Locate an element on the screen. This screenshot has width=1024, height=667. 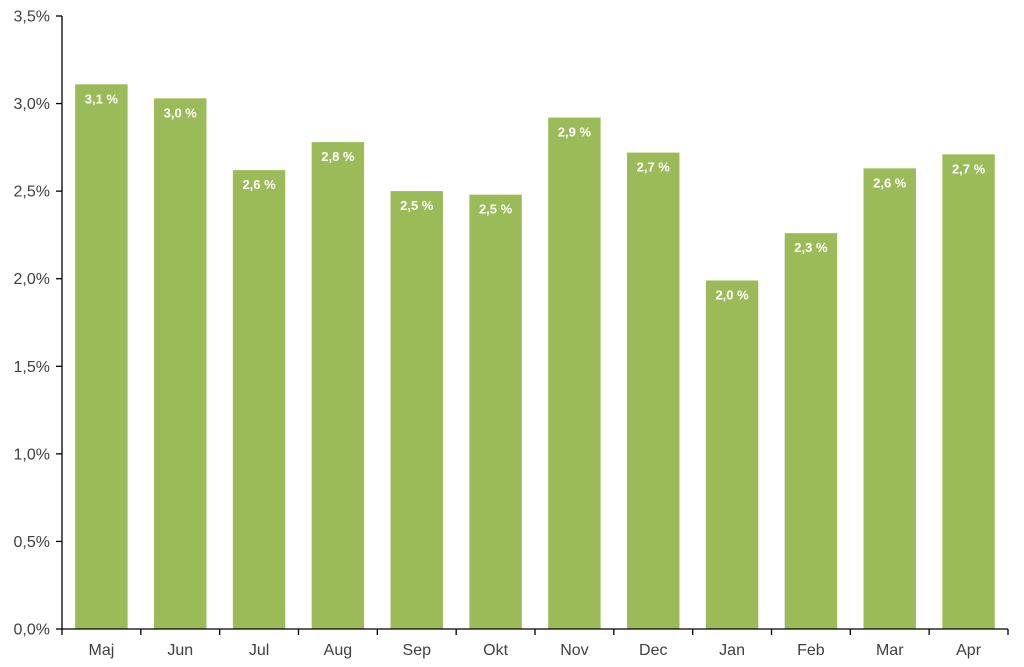
data-label-apr: 2,7 % is located at coordinates (969, 168).